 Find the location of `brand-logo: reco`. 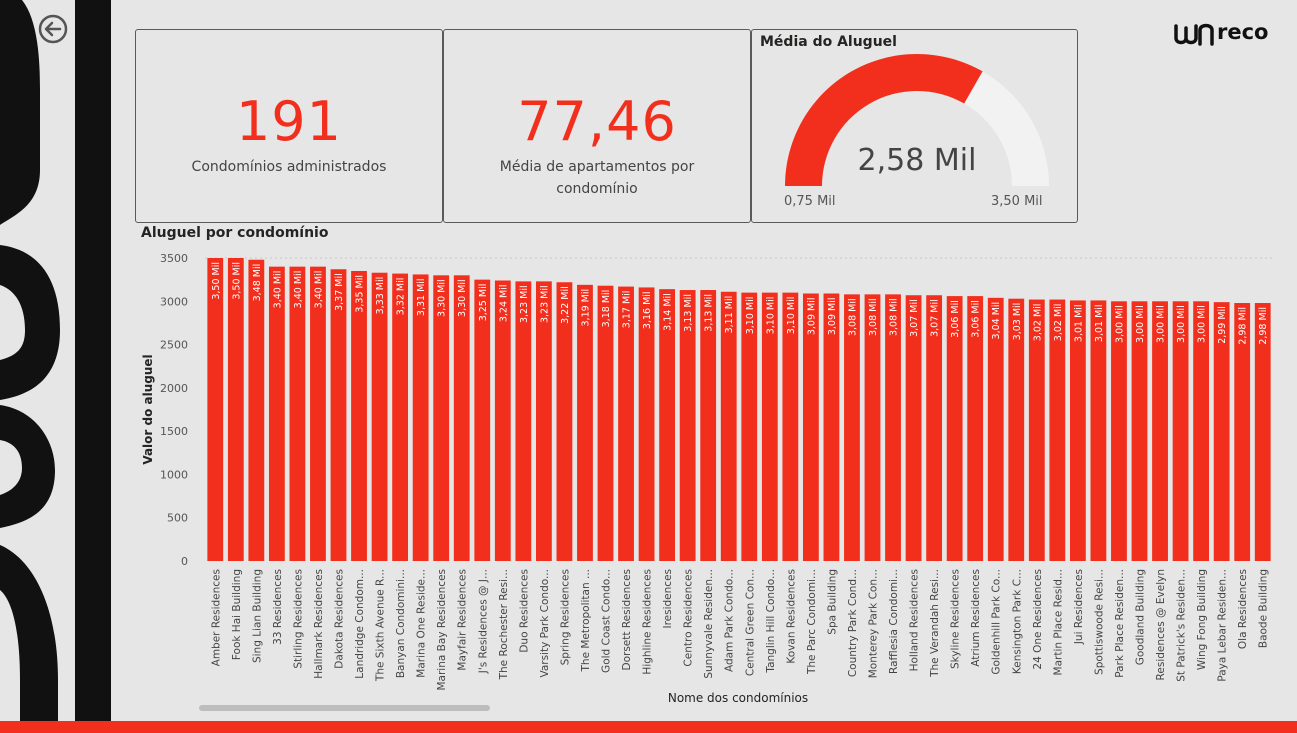

brand-logo: reco is located at coordinates (1223, 34).